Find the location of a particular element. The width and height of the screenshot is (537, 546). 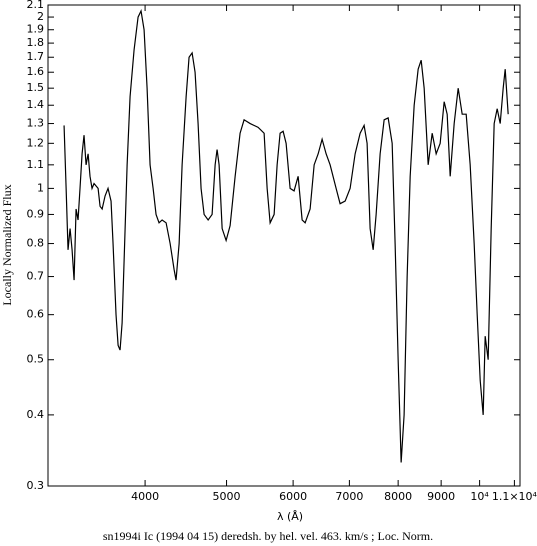

y-tick-label: 0.3 is located at coordinates (36, 485).